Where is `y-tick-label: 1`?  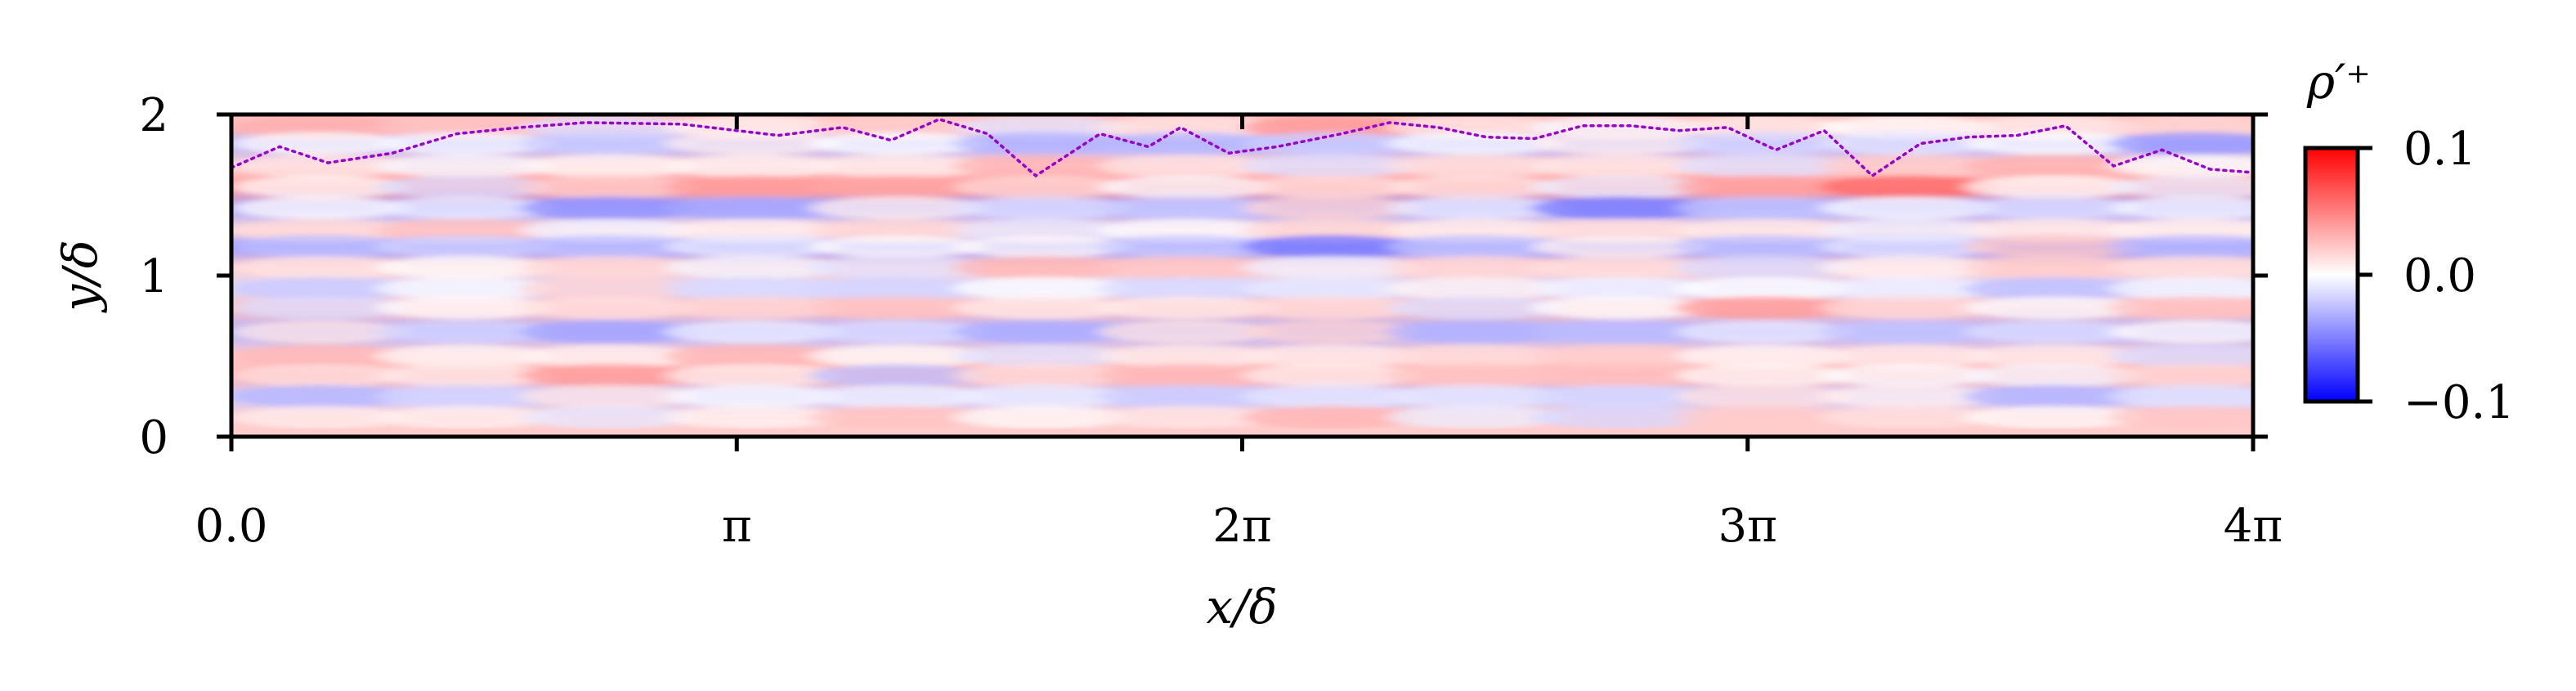
y-tick-label: 1 is located at coordinates (153, 276).